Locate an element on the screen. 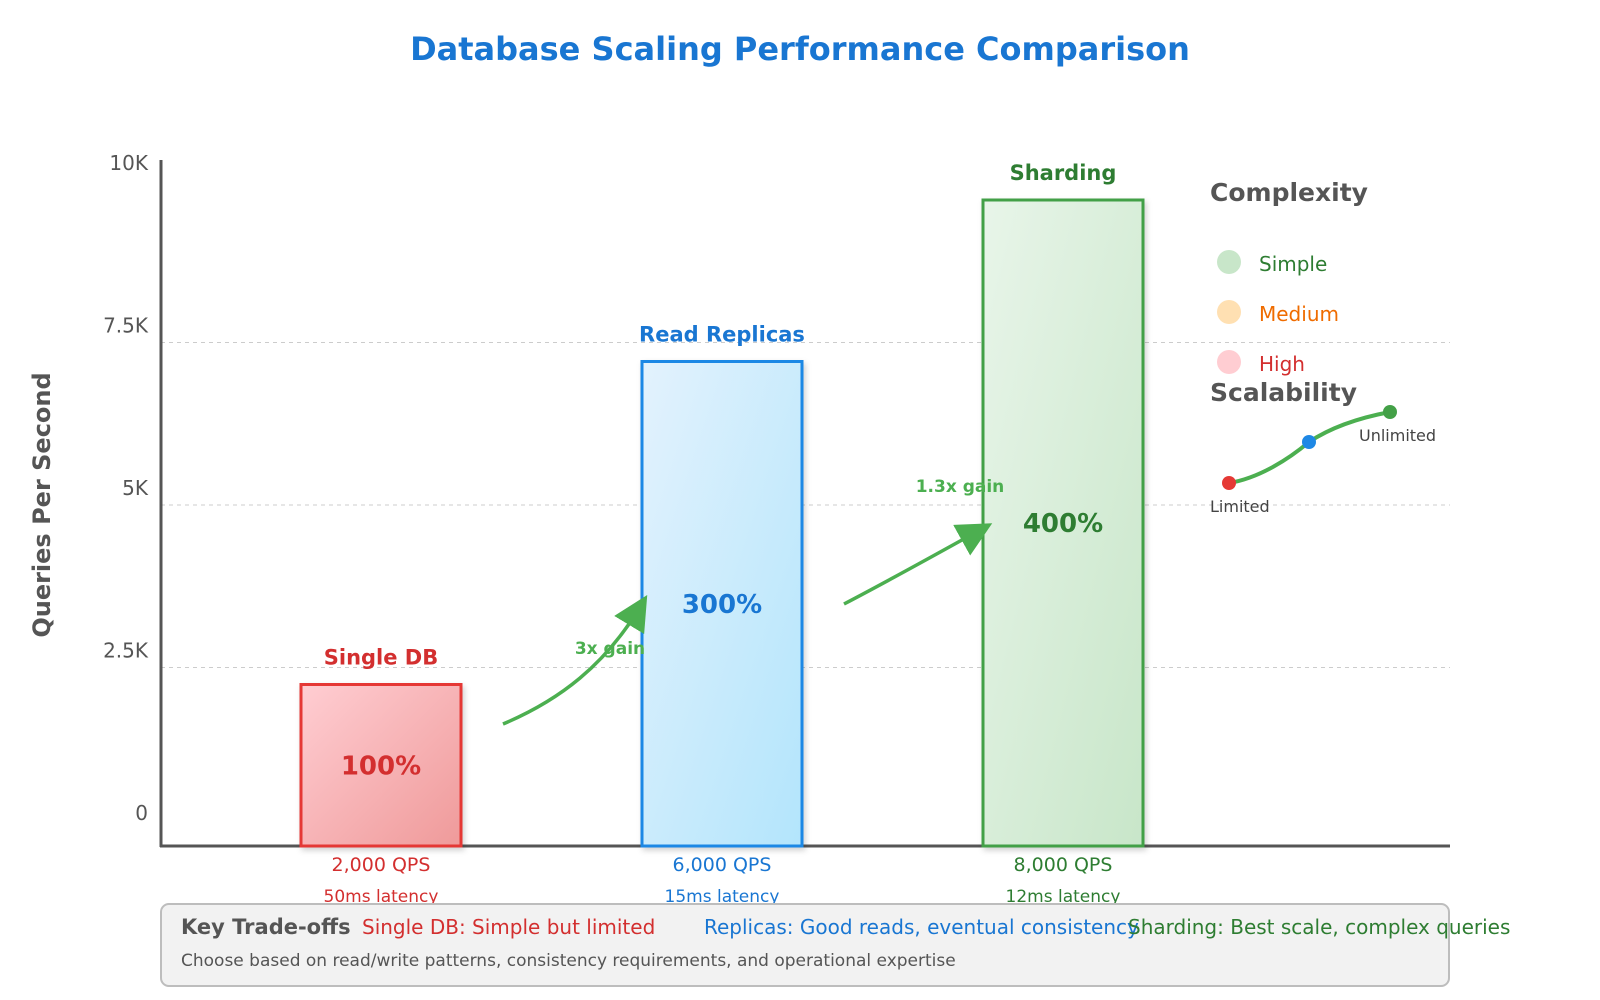 Image resolution: width=1600 pixels, height=1000 pixels. gain-annotations: 3x gain 1.3x gain is located at coordinates (753, 601).